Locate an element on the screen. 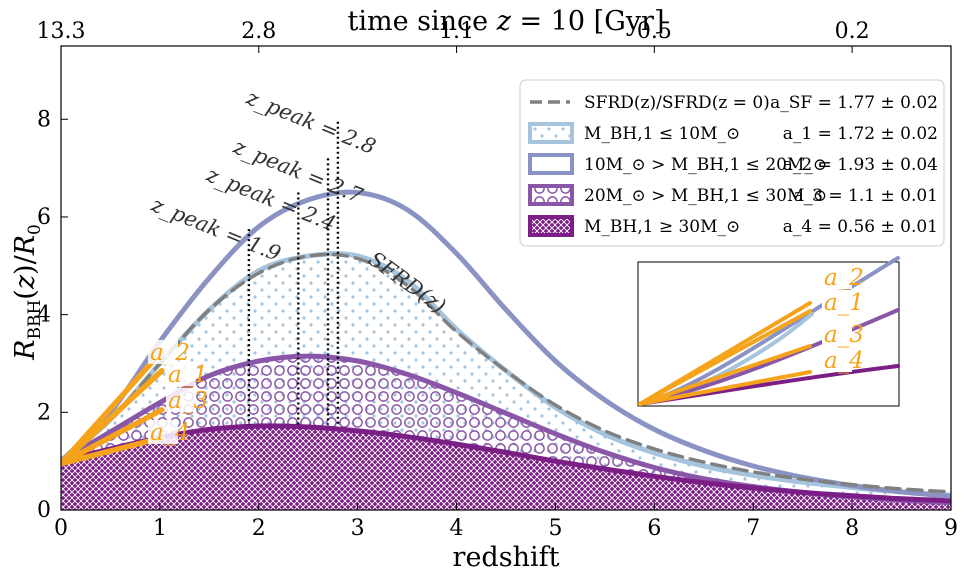 The height and width of the screenshot is (578, 965). top-tick-label: 1.1 is located at coordinates (456, 31).